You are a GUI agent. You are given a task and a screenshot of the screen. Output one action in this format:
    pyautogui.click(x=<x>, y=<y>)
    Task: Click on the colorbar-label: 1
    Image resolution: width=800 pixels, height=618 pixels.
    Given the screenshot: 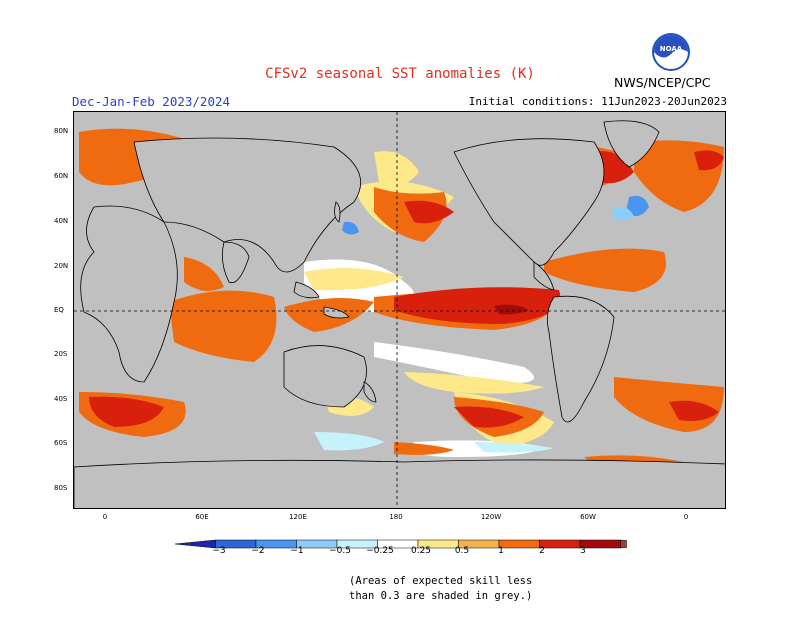 What is the action you would take?
    pyautogui.click(x=501, y=551)
    